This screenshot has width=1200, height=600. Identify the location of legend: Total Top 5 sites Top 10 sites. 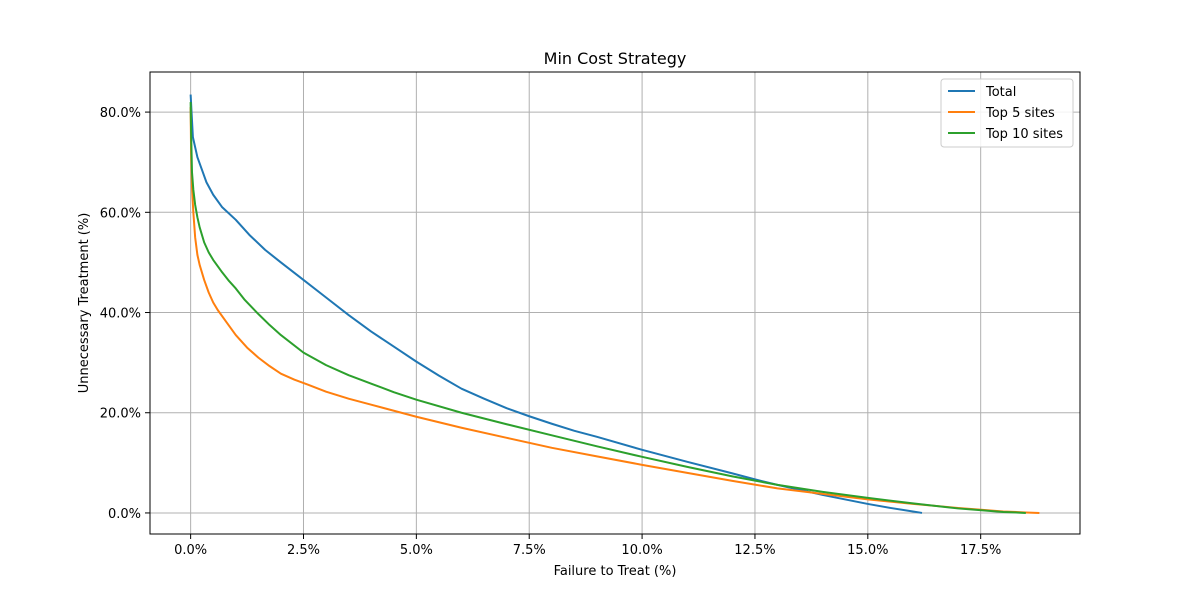
(1007, 113).